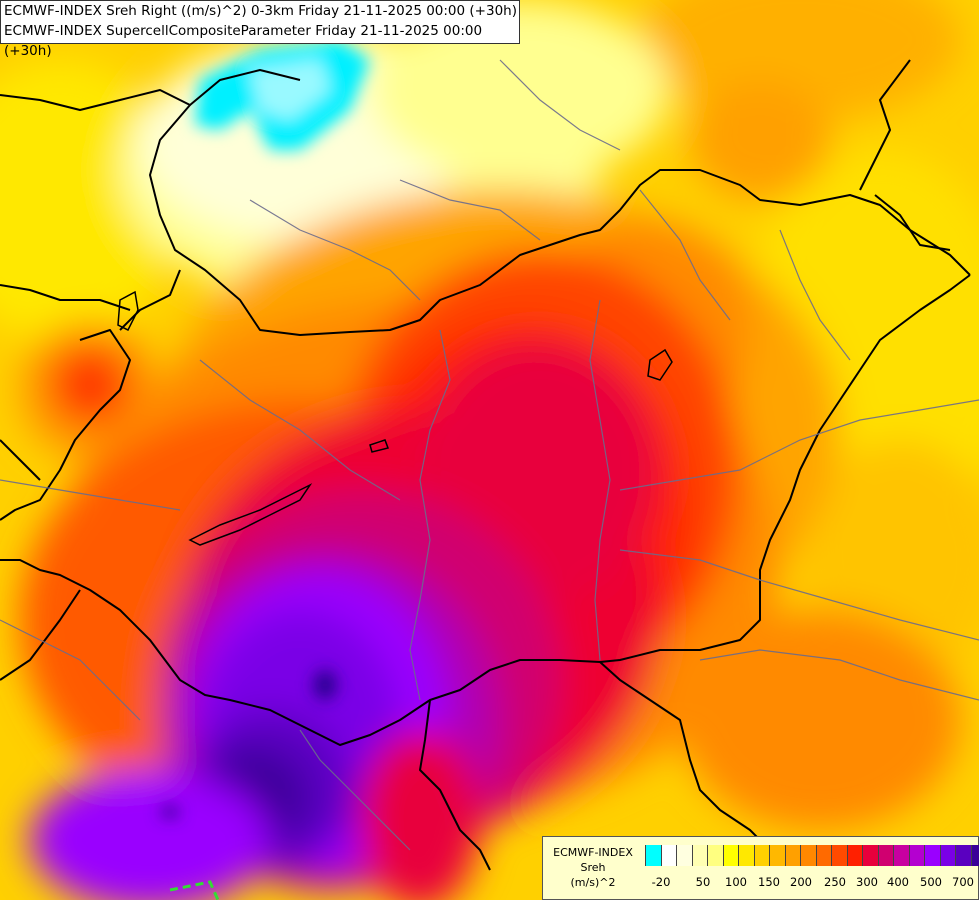 This screenshot has width=979, height=900. Describe the element at coordinates (661, 882) in the screenshot. I see `legend-tick-label: -20` at that location.